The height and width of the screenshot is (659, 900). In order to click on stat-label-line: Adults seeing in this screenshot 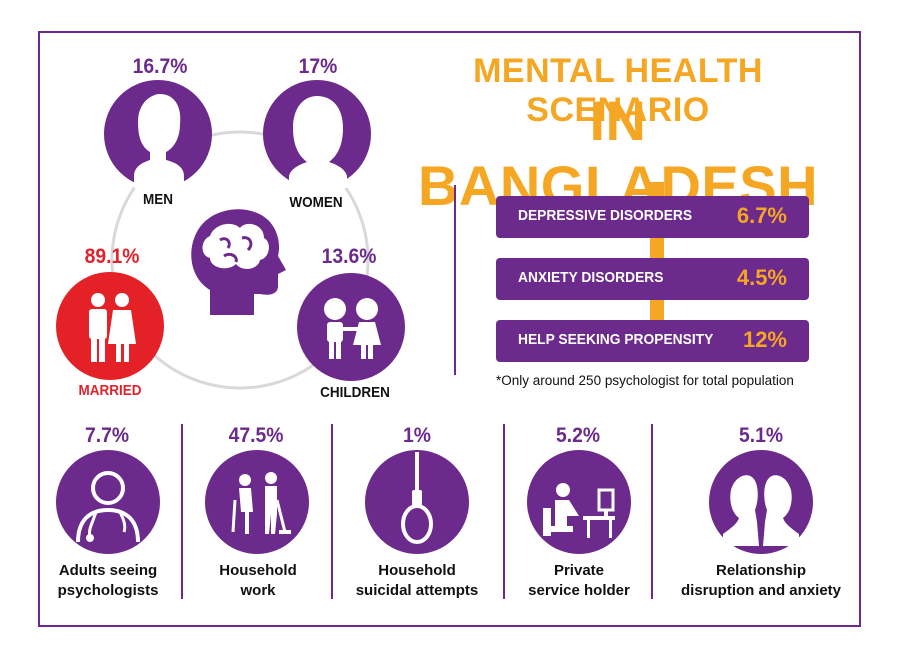, I will do `click(108, 570)`.